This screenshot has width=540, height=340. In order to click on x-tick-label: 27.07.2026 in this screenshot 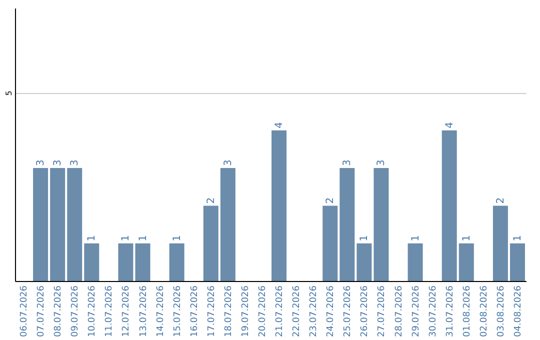, I will do `click(382, 311)`.